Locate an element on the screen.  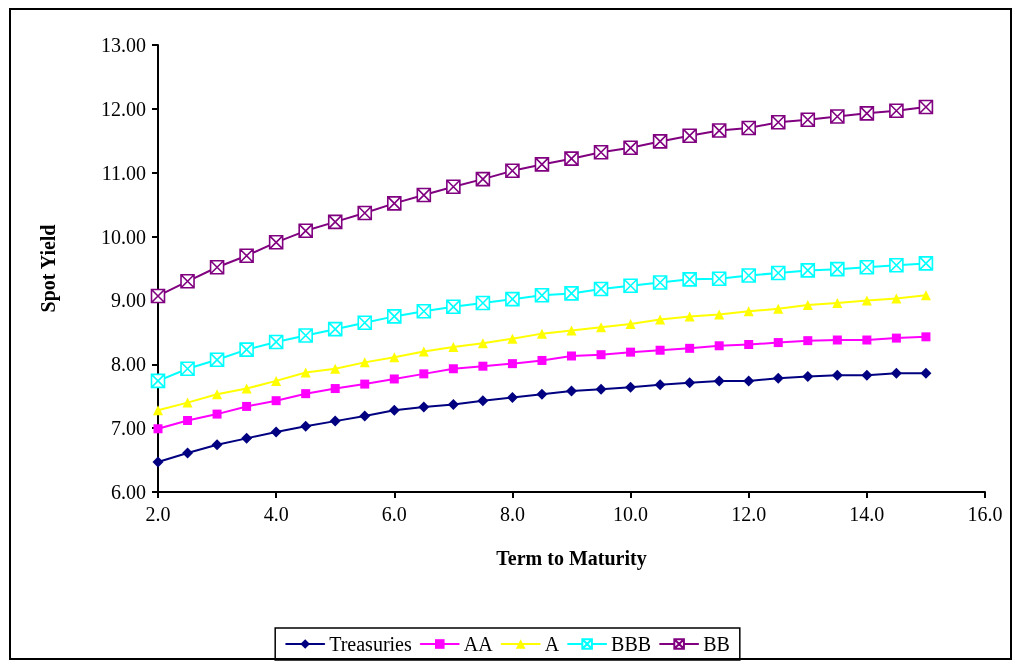
x-tick-label: 14.0 is located at coordinates (867, 514).